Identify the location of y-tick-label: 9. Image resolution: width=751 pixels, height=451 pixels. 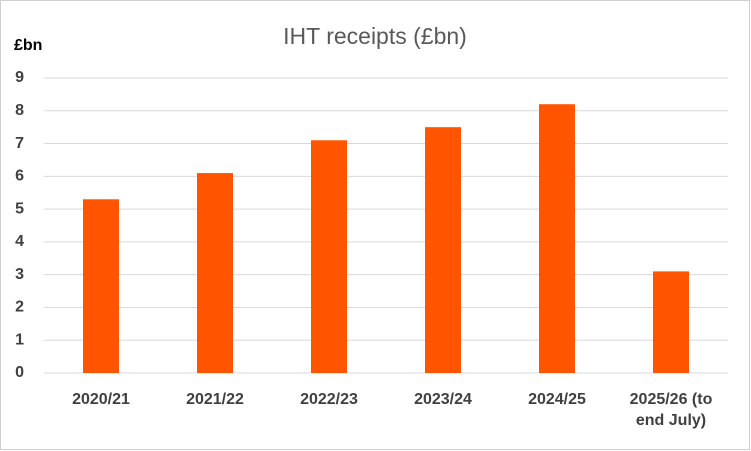
(19, 77).